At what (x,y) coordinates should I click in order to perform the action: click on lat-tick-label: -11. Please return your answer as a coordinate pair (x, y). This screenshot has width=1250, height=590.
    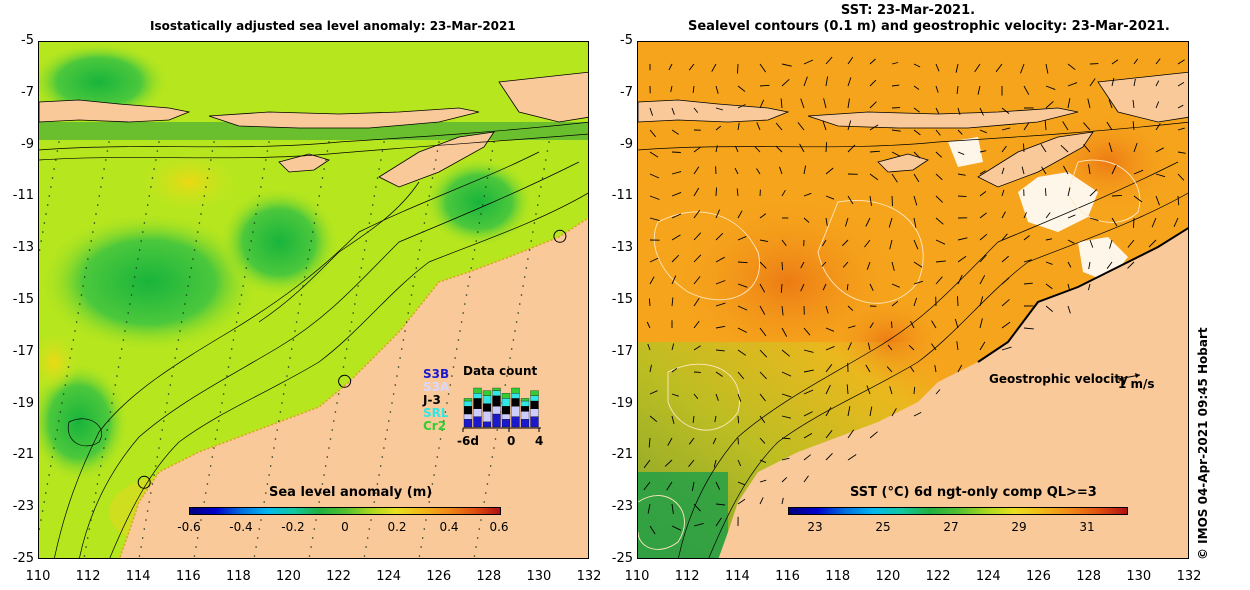
    Looking at the image, I should click on (23, 196).